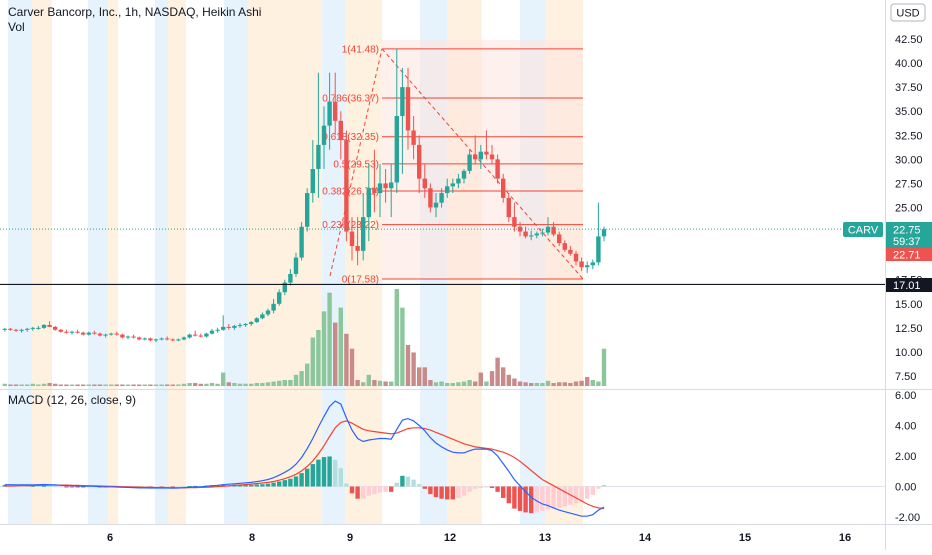  Describe the element at coordinates (909, 329) in the screenshot. I see `price-tick-label: 12.50` at that location.